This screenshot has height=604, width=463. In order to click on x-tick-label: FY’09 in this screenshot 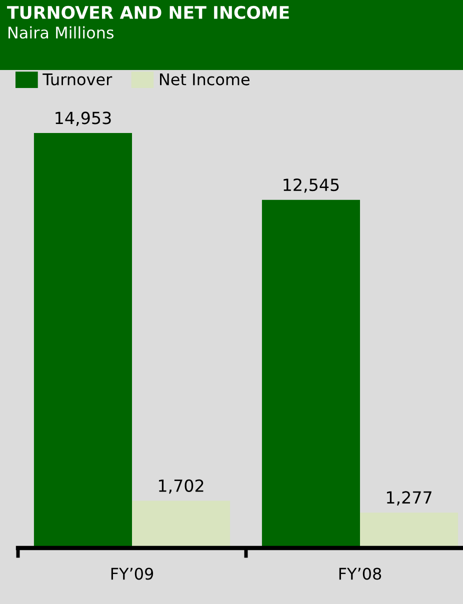, I will do `click(132, 574)`.